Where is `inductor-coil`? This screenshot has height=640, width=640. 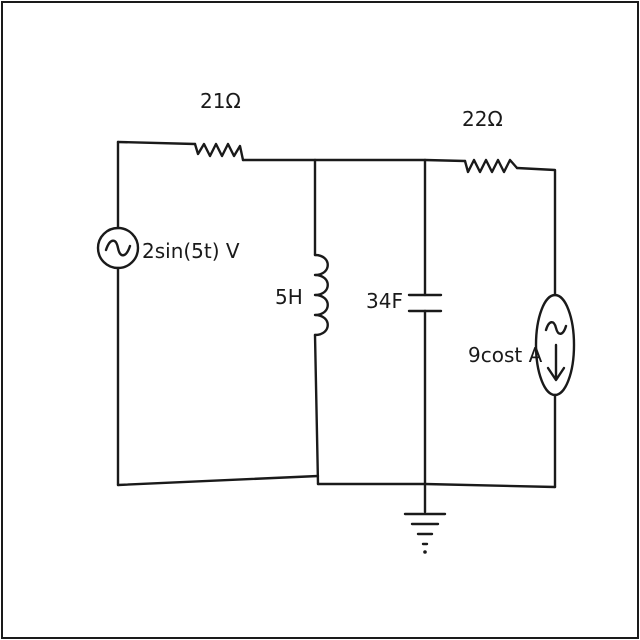
inductor-coil is located at coordinates (321, 295).